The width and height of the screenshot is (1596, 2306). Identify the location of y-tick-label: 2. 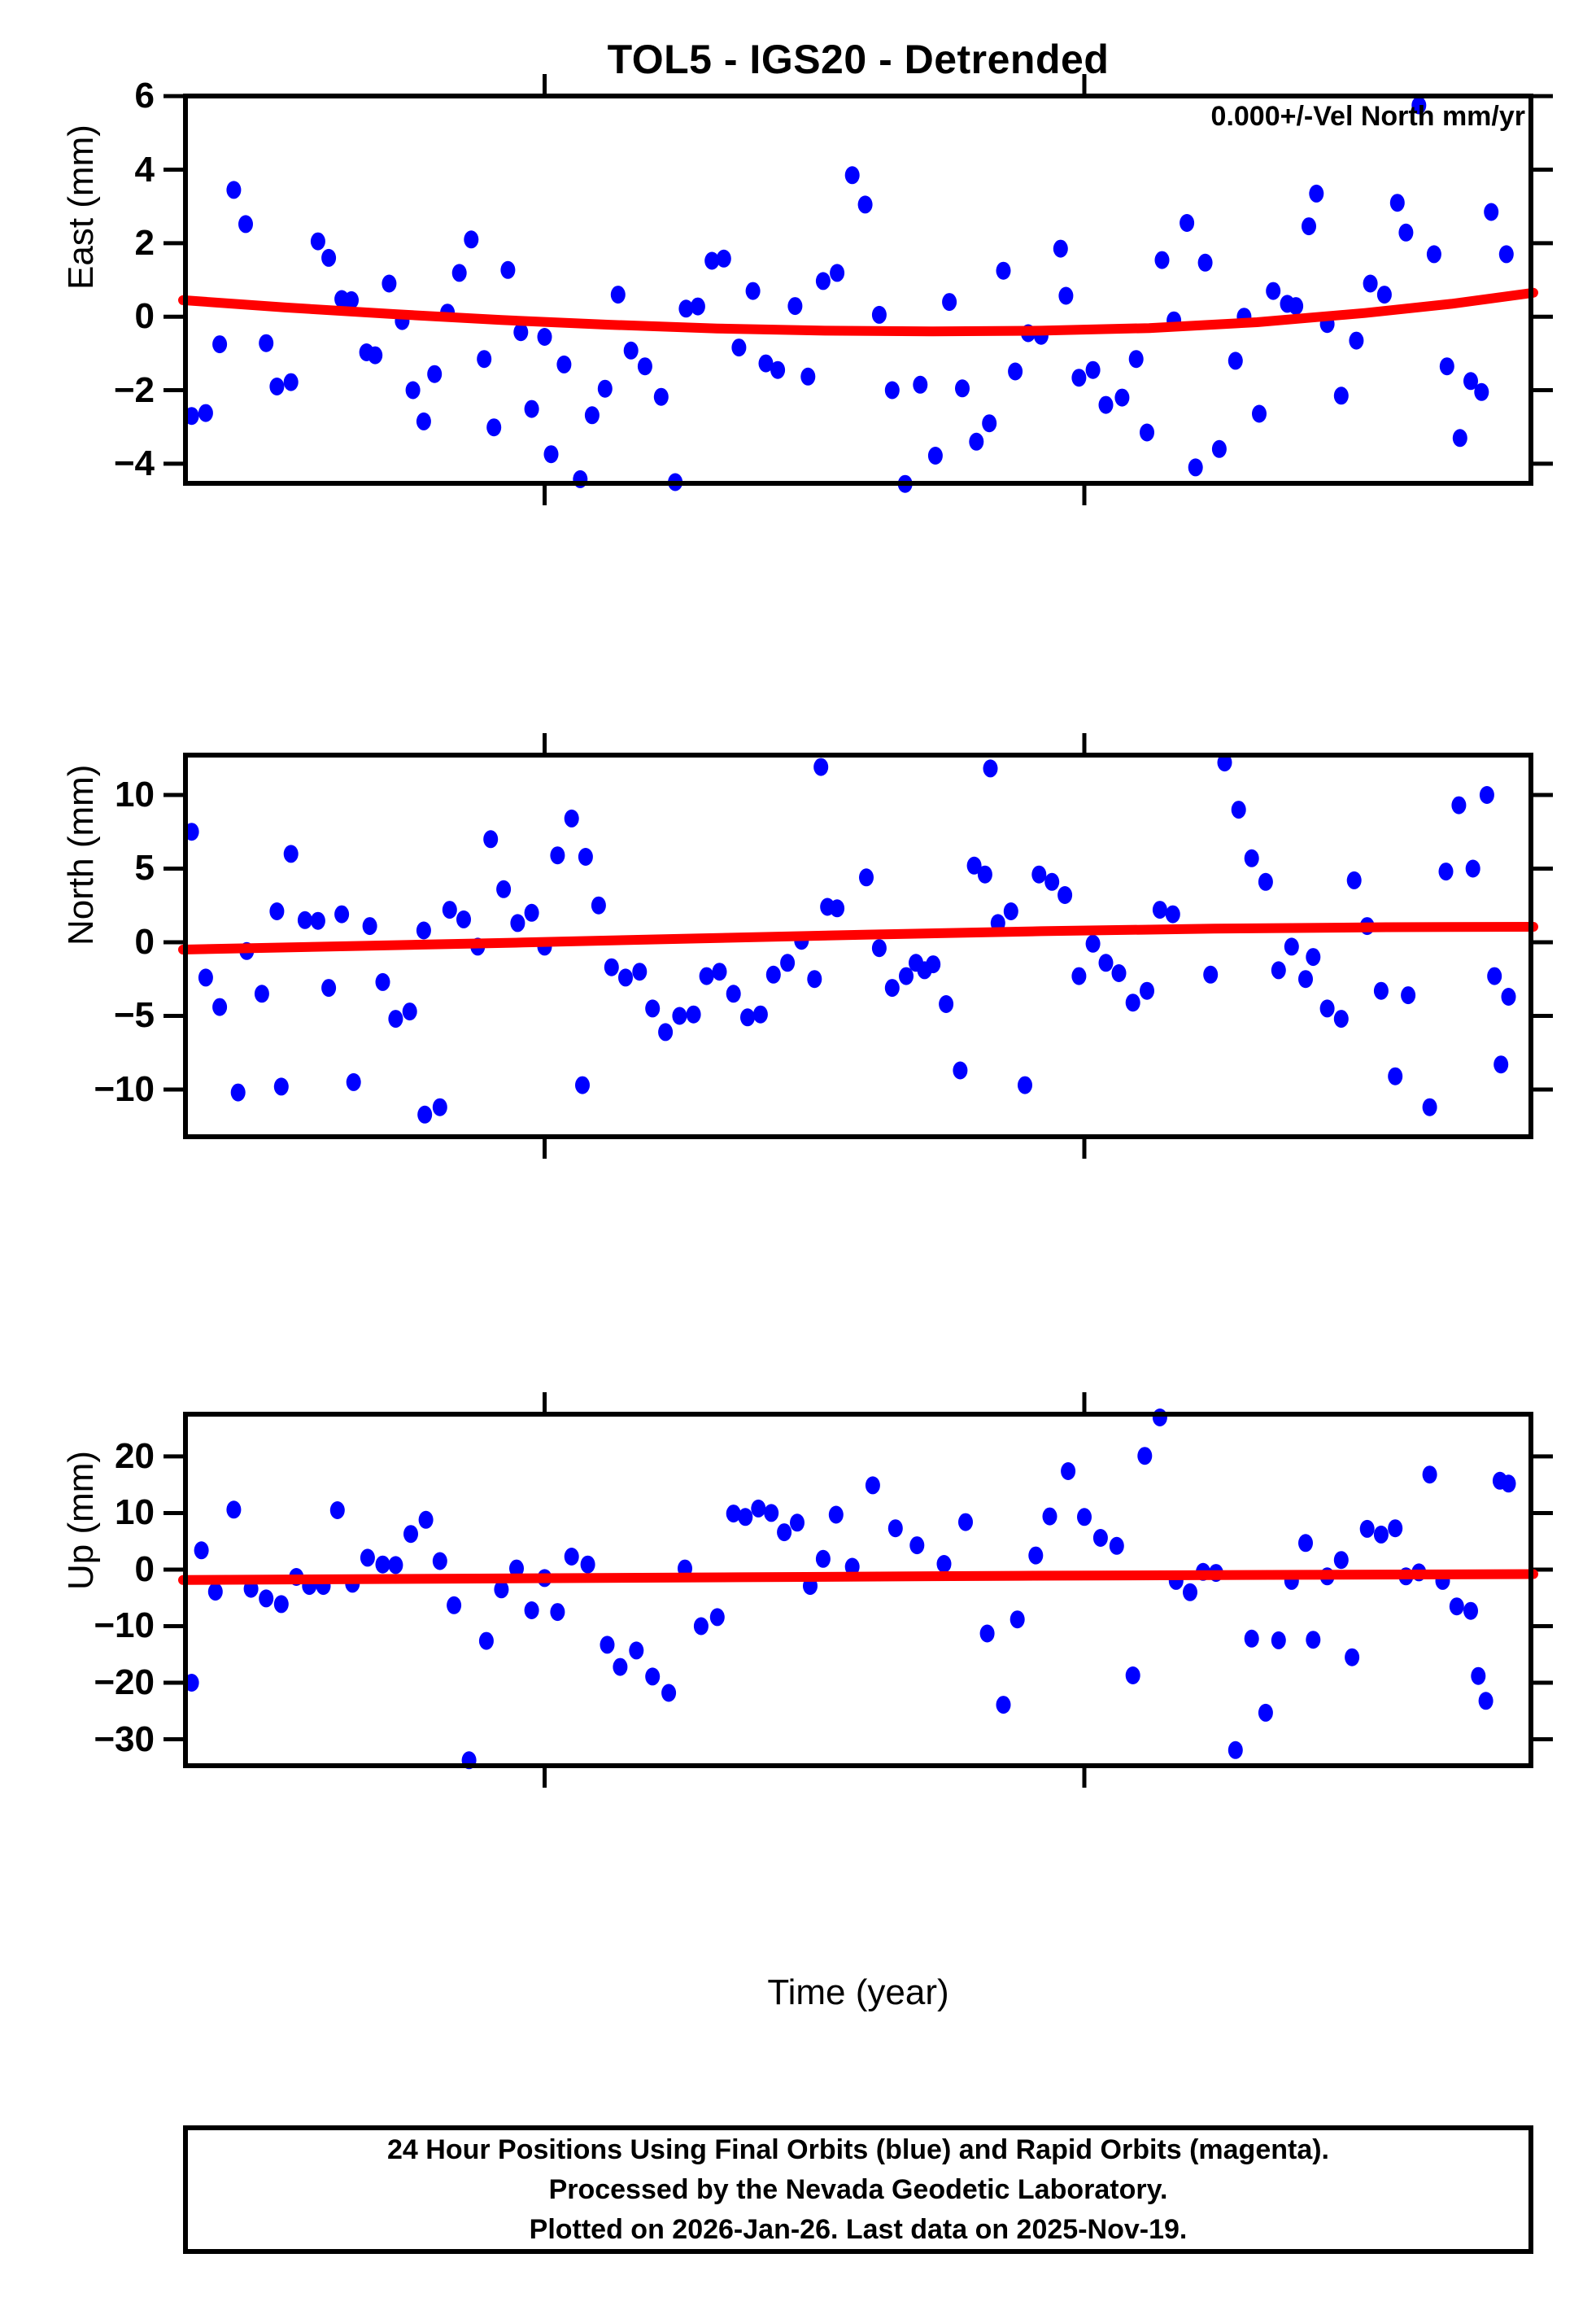
(144, 242).